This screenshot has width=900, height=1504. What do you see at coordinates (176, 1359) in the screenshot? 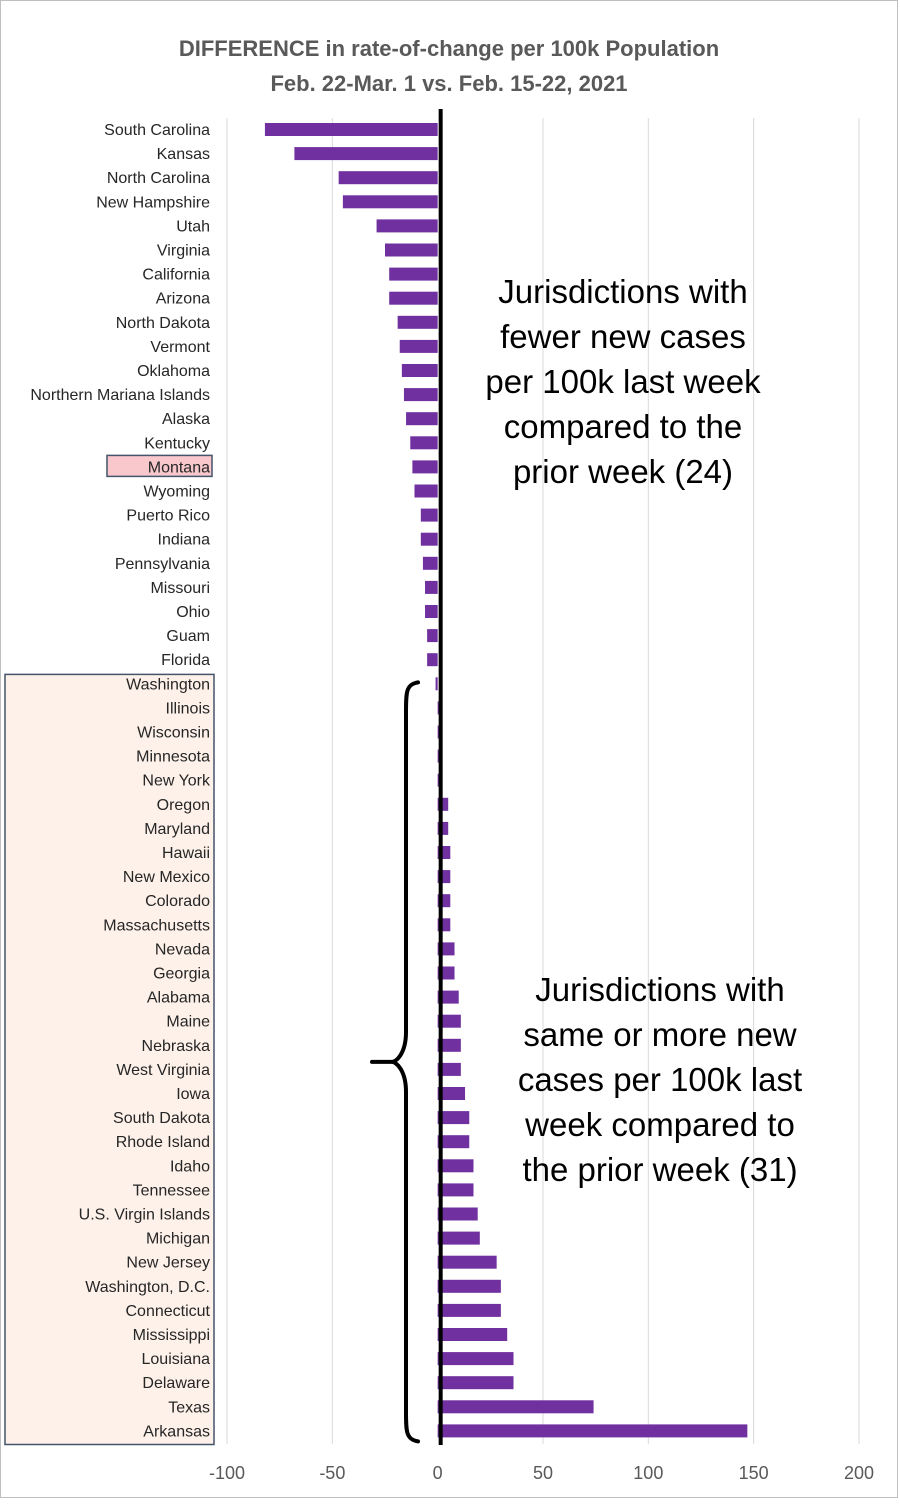
I see `category-label: Louisiana` at bounding box center [176, 1359].